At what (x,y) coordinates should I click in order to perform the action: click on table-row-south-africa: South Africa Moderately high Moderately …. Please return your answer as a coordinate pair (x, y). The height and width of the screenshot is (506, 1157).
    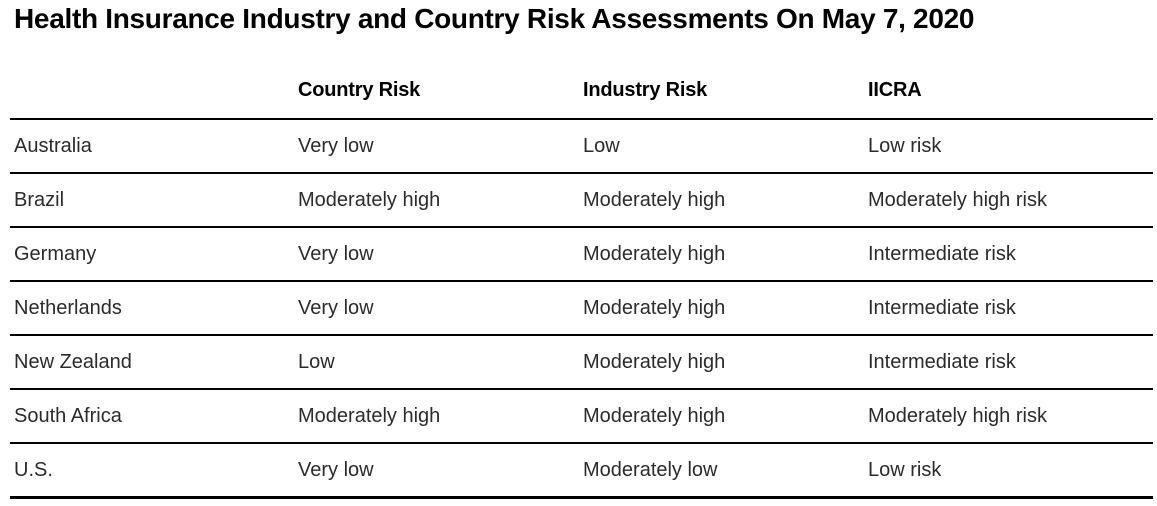
    Looking at the image, I should click on (581, 417).